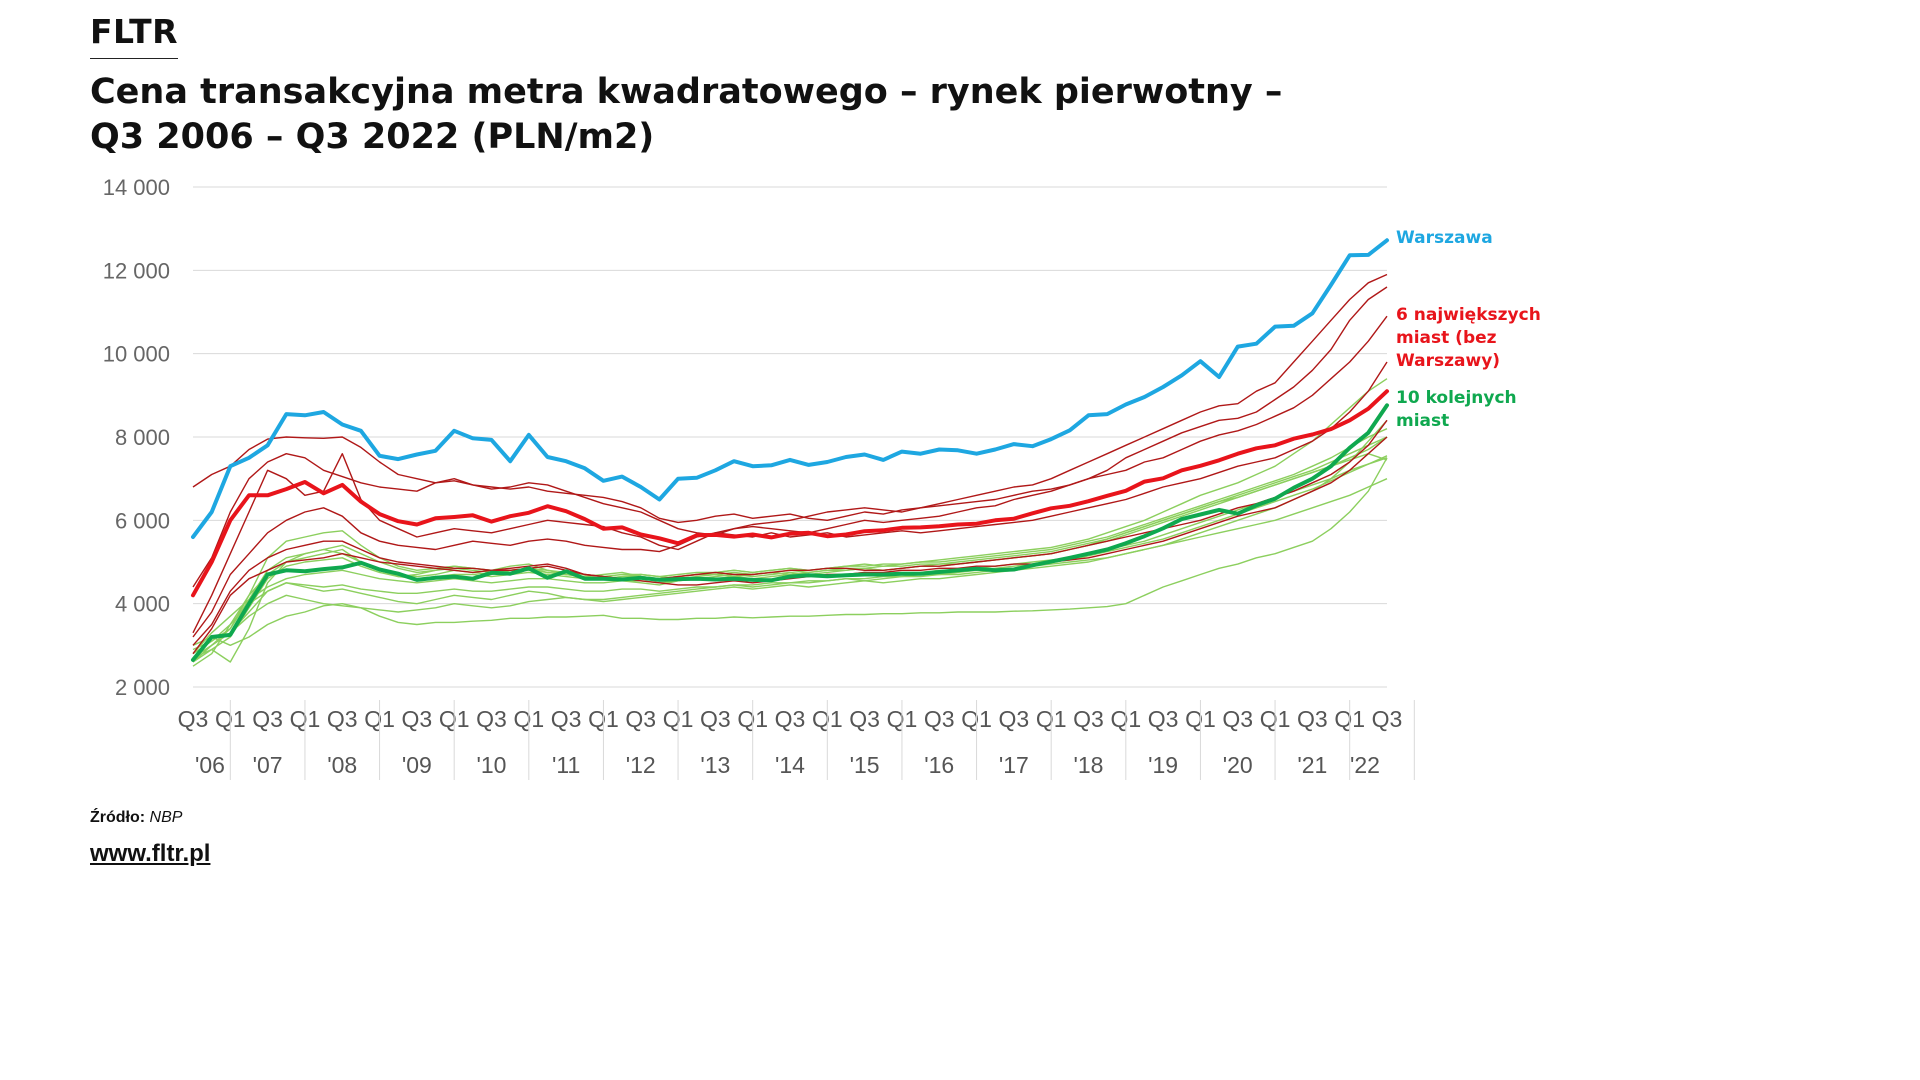 Image resolution: width=1920 pixels, height=1080 pixels. I want to click on x-quarter-label-30: Q3, so click(1312, 719).